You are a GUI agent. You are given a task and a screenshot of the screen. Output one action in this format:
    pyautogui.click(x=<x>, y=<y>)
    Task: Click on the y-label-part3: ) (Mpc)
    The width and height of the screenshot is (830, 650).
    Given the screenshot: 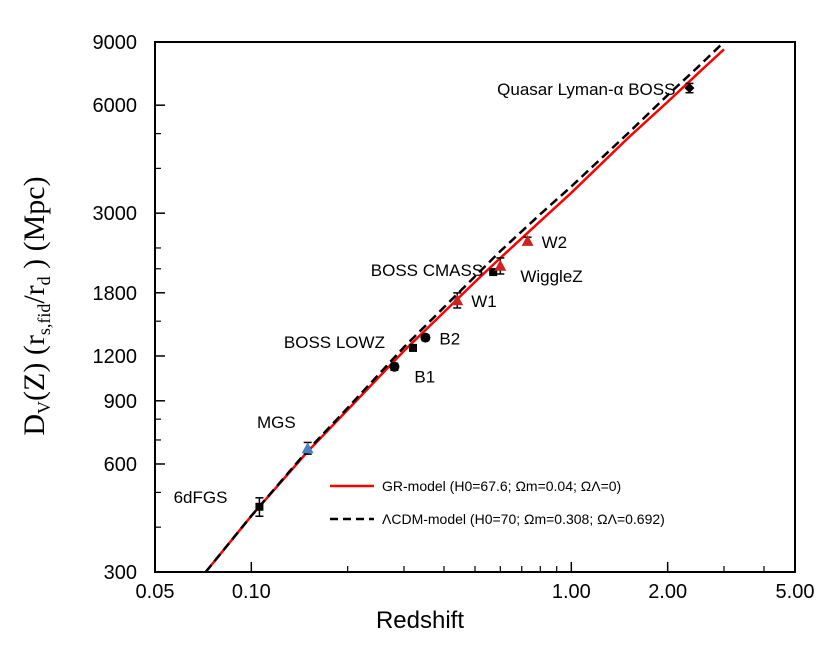 What is the action you would take?
    pyautogui.click(x=34, y=226)
    